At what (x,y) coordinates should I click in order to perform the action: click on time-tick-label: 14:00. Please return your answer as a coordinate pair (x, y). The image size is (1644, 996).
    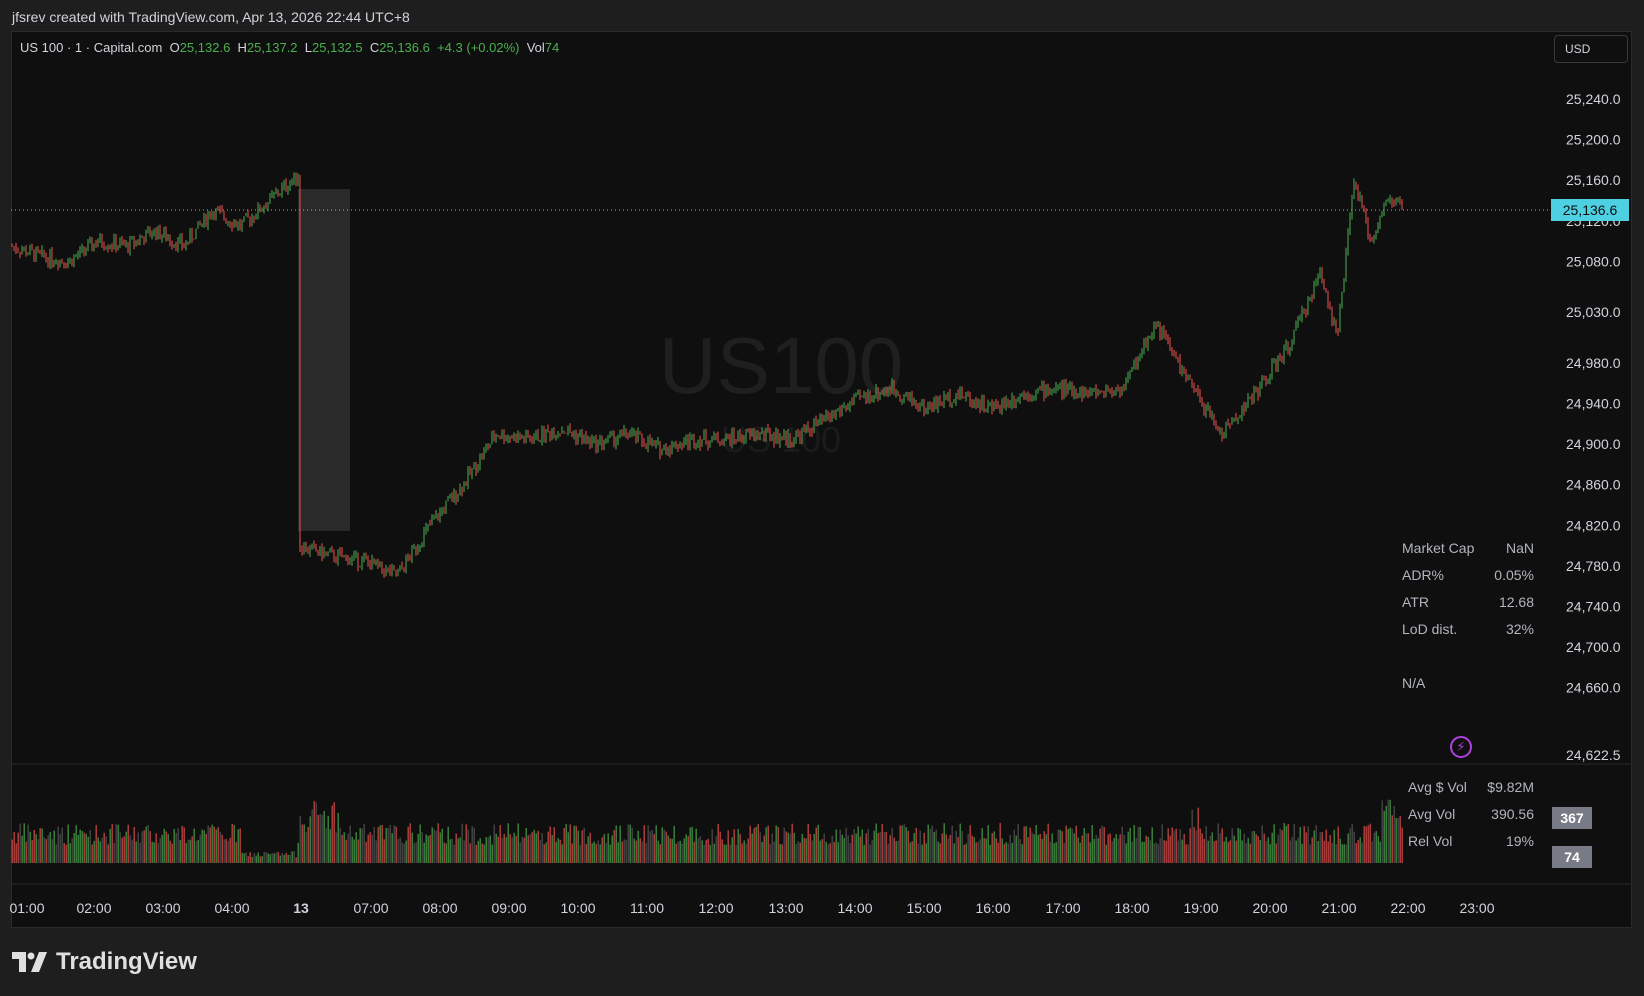
    Looking at the image, I should click on (854, 908).